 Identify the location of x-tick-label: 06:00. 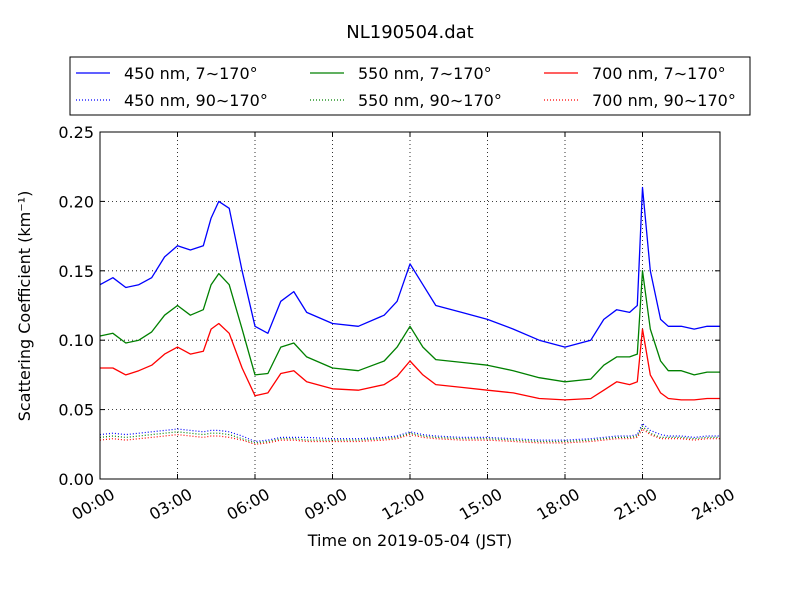
(248, 504).